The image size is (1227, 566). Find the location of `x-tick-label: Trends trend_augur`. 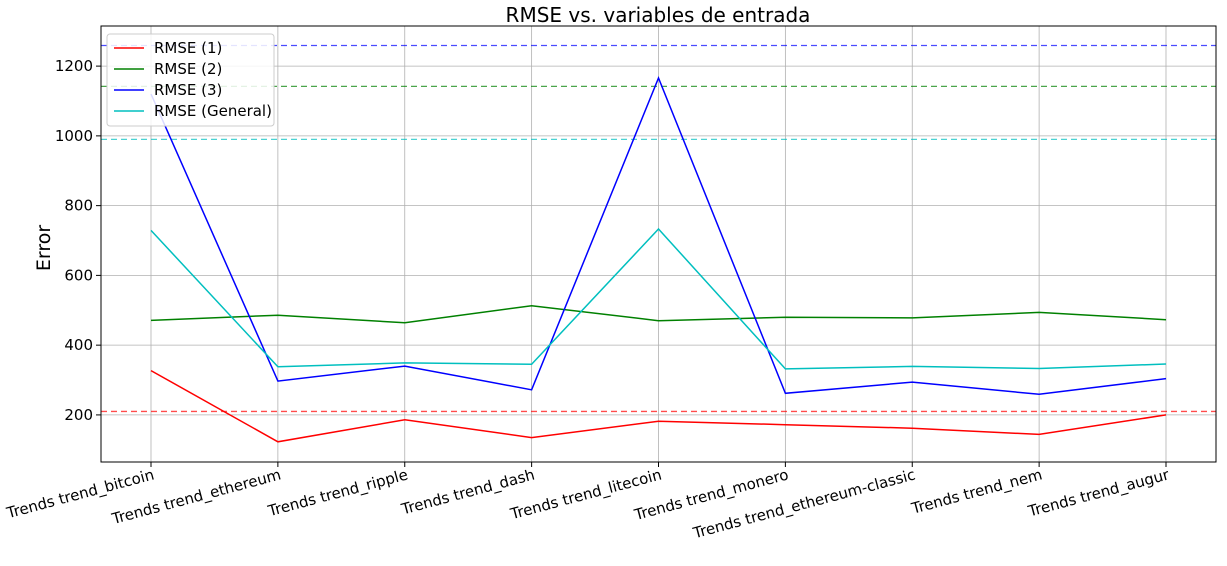

x-tick-label: Trends trend_augur is located at coordinates (1098, 493).